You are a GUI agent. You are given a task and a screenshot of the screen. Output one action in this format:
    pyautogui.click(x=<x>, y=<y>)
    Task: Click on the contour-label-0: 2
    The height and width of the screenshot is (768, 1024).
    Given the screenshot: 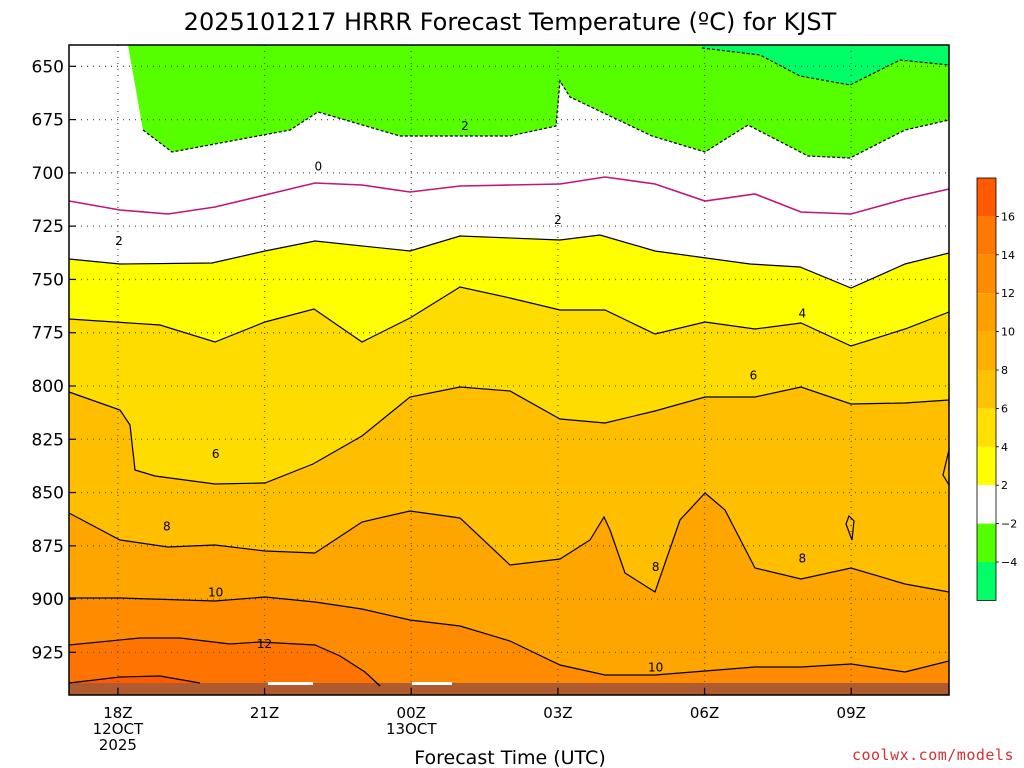 What is the action you would take?
    pyautogui.click(x=465, y=126)
    